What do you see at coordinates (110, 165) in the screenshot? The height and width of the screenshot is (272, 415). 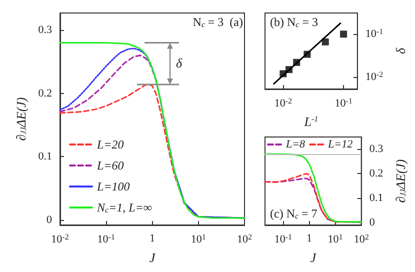 I see `legend-label: L=60` at bounding box center [110, 165].